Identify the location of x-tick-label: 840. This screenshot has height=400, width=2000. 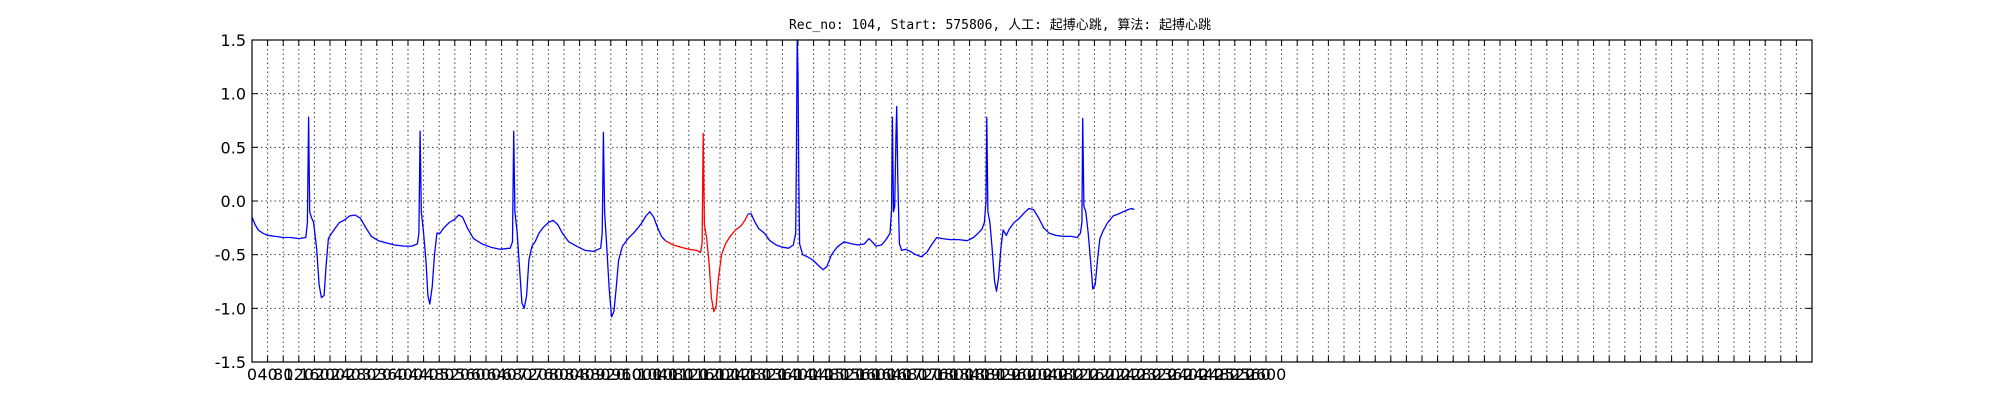
(579, 374).